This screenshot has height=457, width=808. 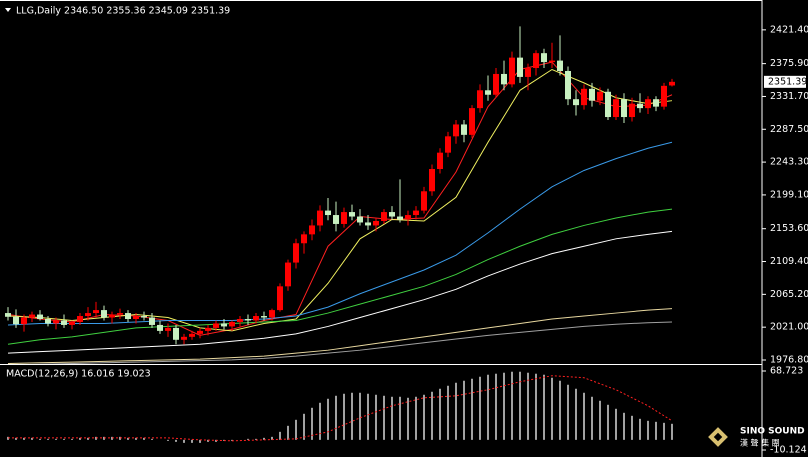 I want to click on y-tick-label: 2421.40, so click(x=789, y=29).